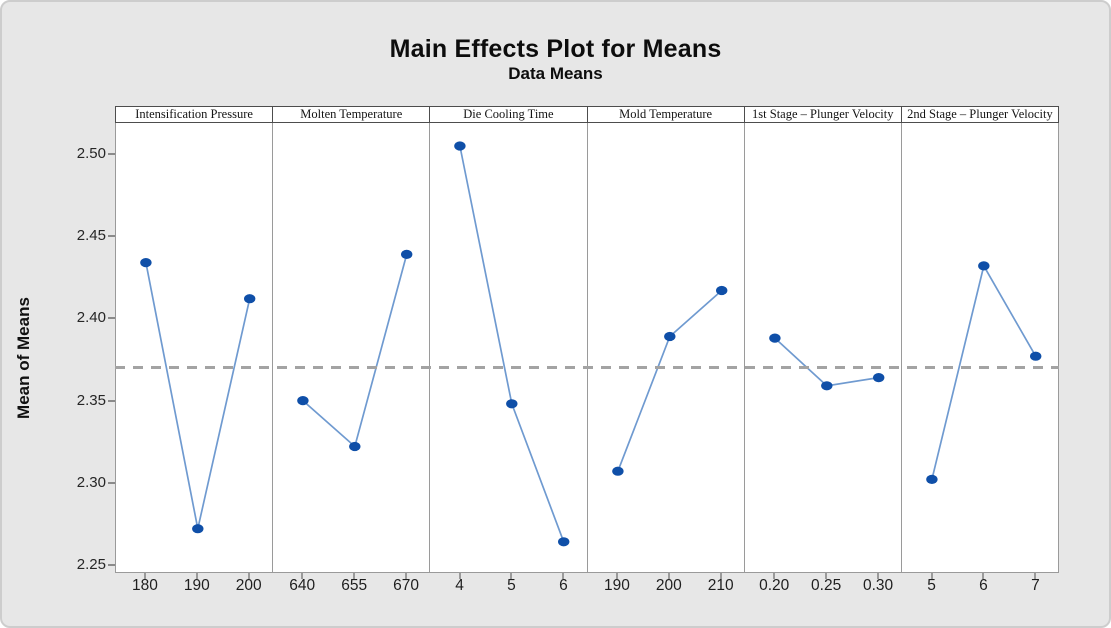 The width and height of the screenshot is (1111, 628). What do you see at coordinates (144, 585) in the screenshot?
I see `x-tick-label: 180` at bounding box center [144, 585].